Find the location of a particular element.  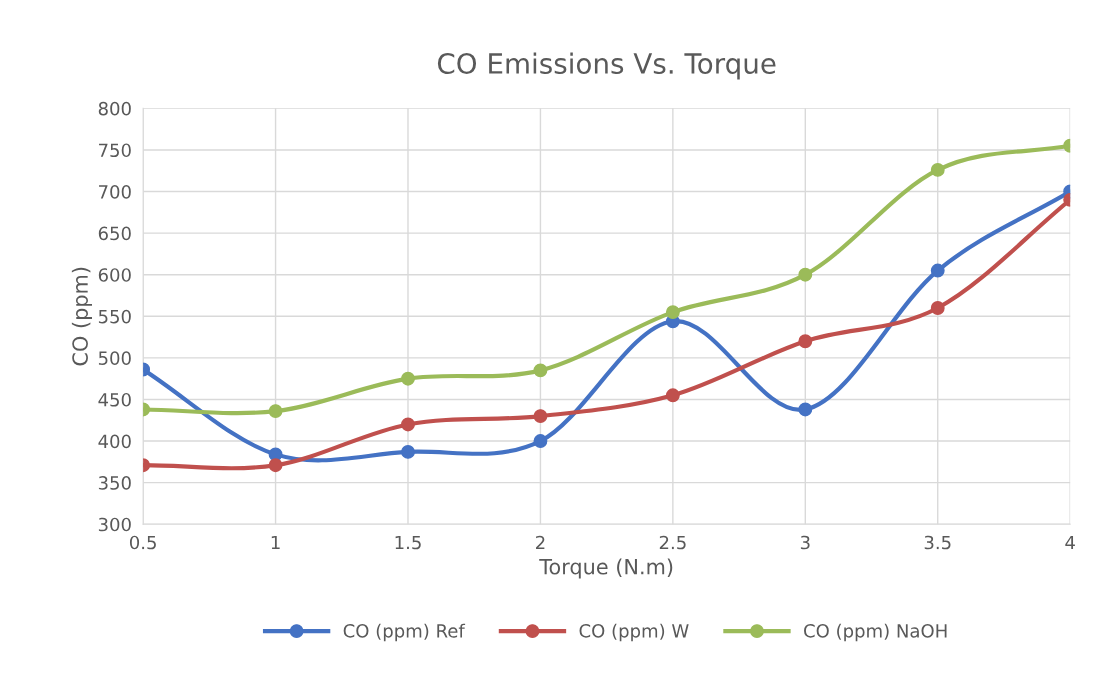

x-tick-label: 1 is located at coordinates (275, 542).